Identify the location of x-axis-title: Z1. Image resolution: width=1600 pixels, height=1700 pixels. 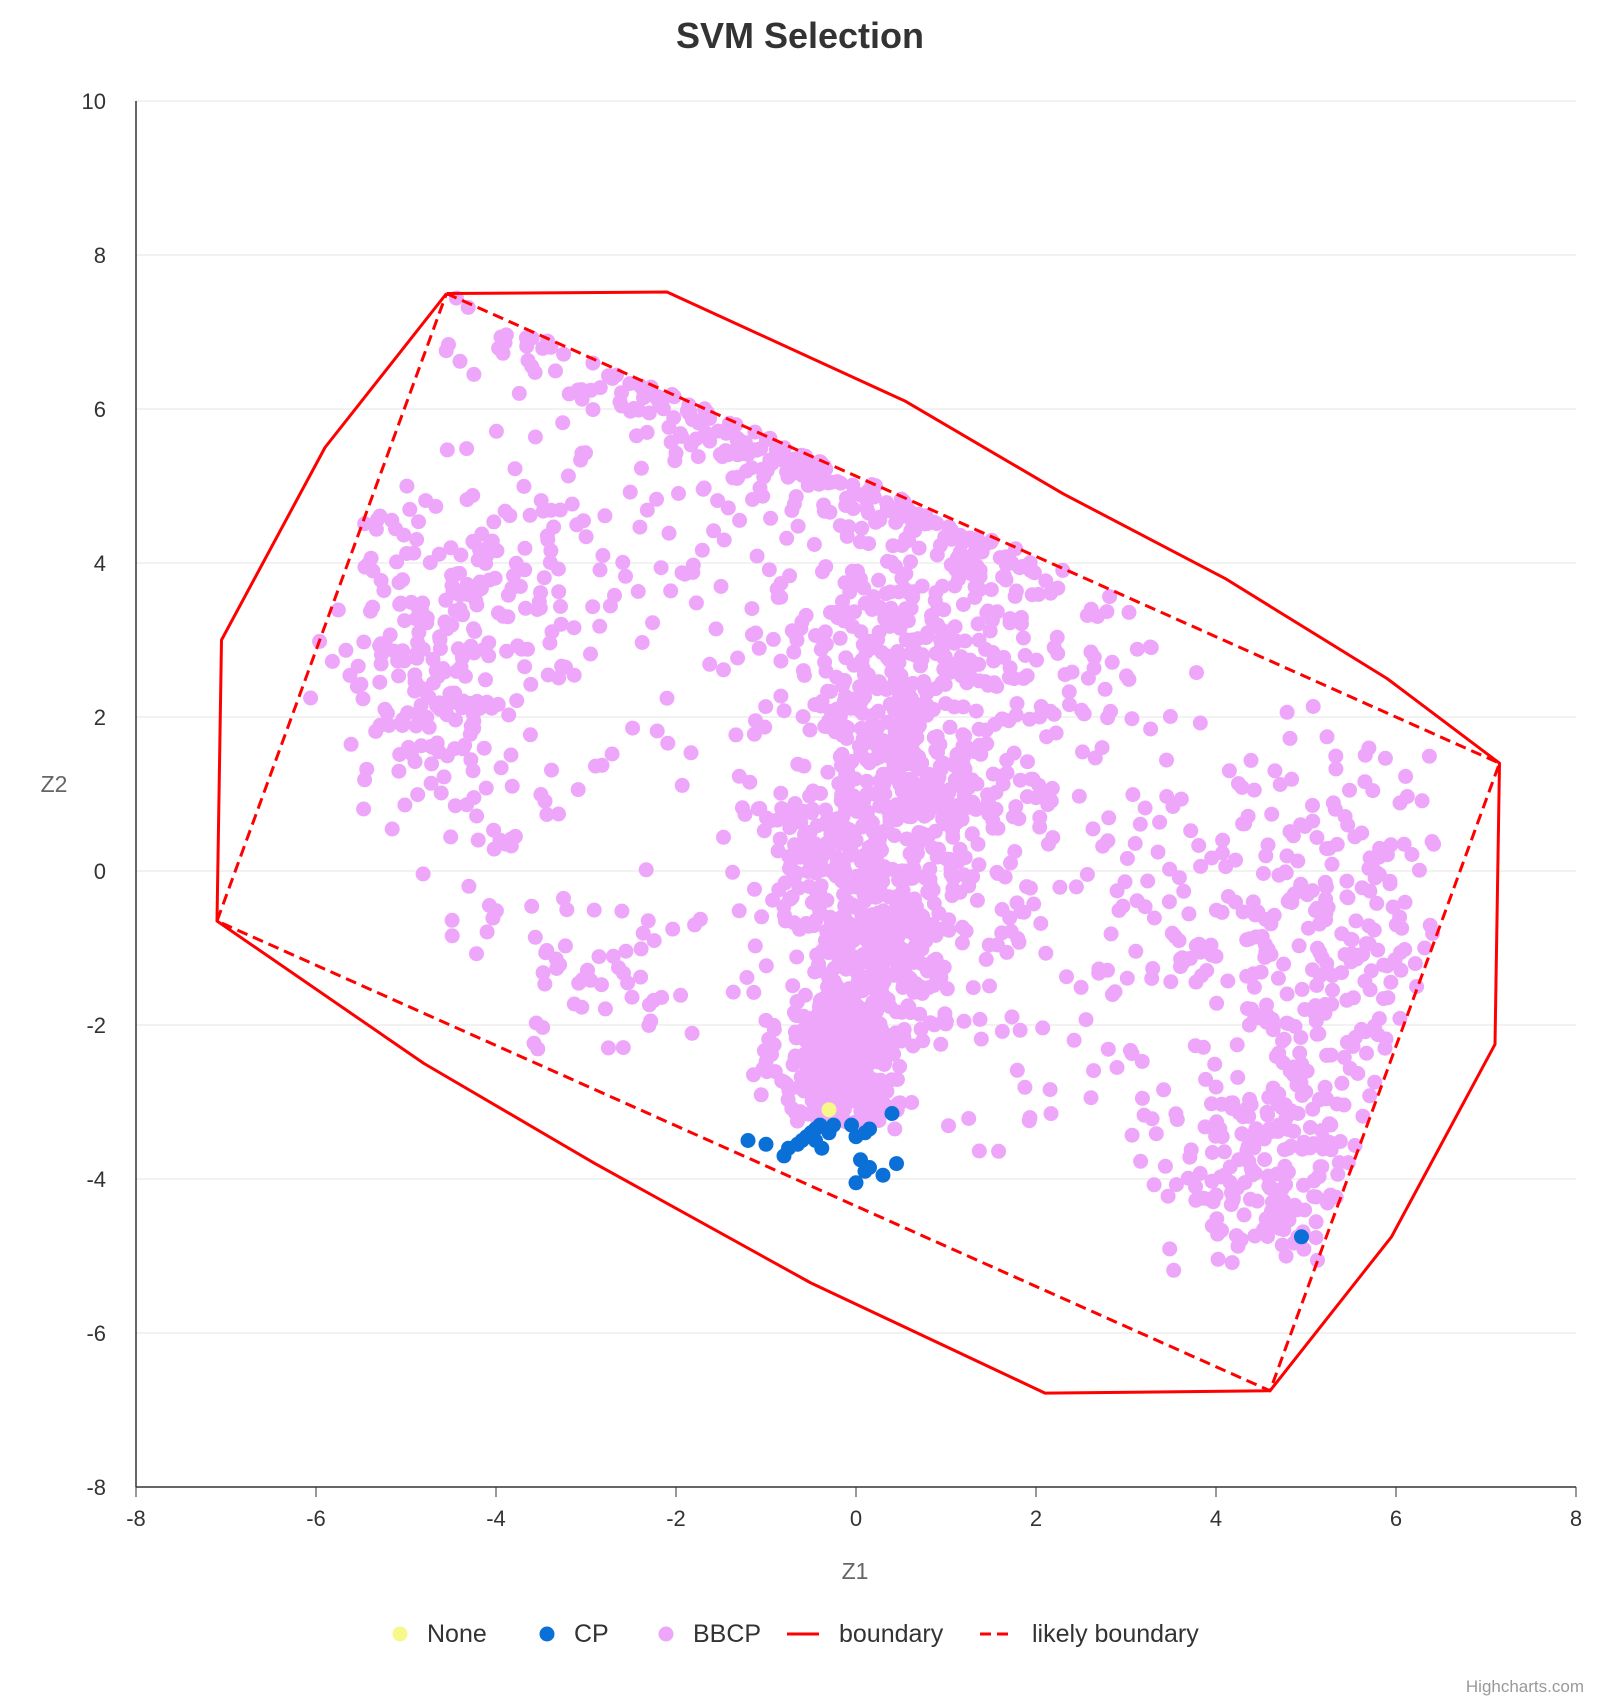
(855, 1571).